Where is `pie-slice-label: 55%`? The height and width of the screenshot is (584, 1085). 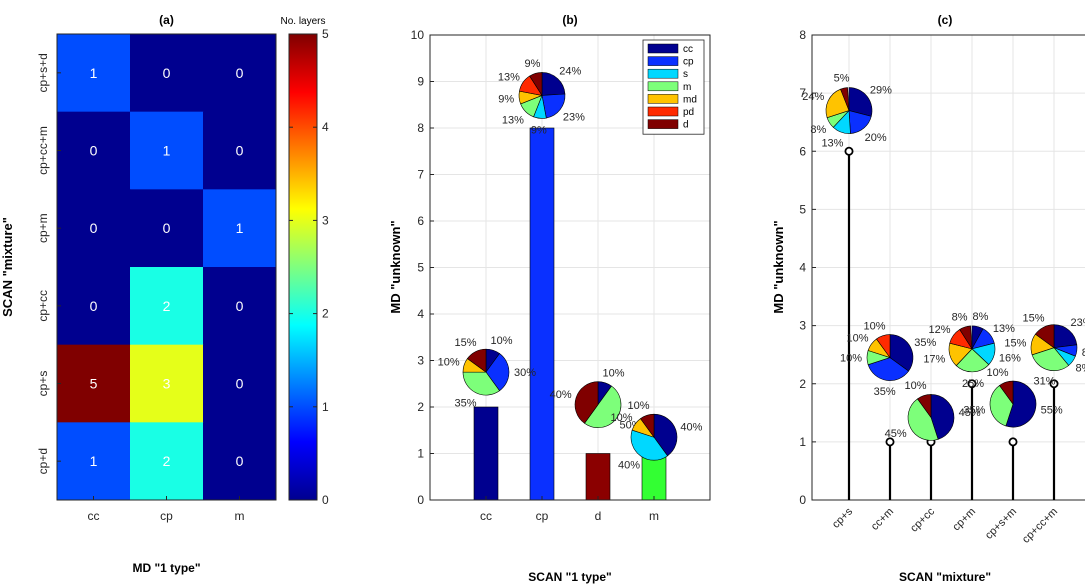 pie-slice-label: 55% is located at coordinates (1052, 410).